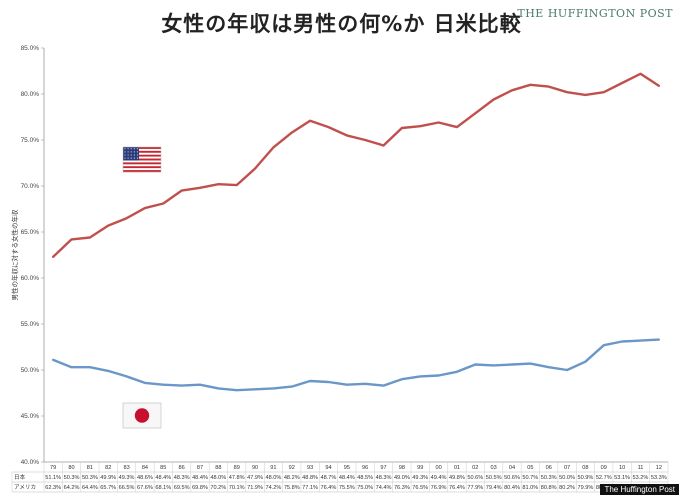  I want to click on data-label: 48.6%, so click(145, 478).